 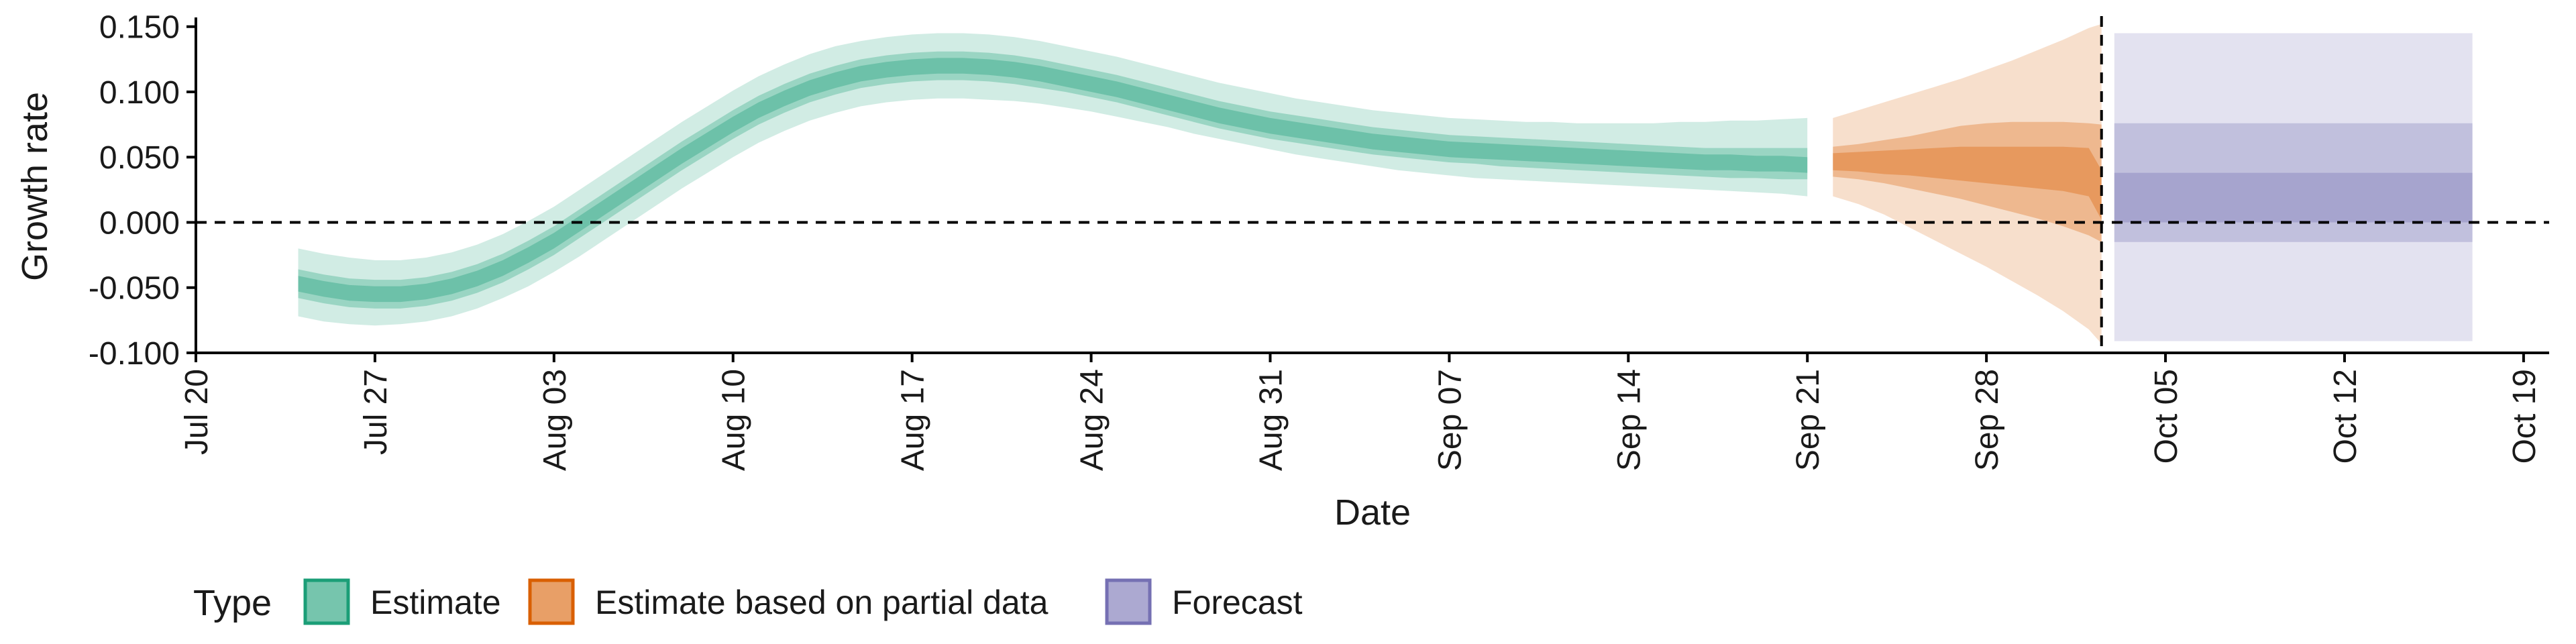 I want to click on legend-label: Estimate, so click(x=435, y=602).